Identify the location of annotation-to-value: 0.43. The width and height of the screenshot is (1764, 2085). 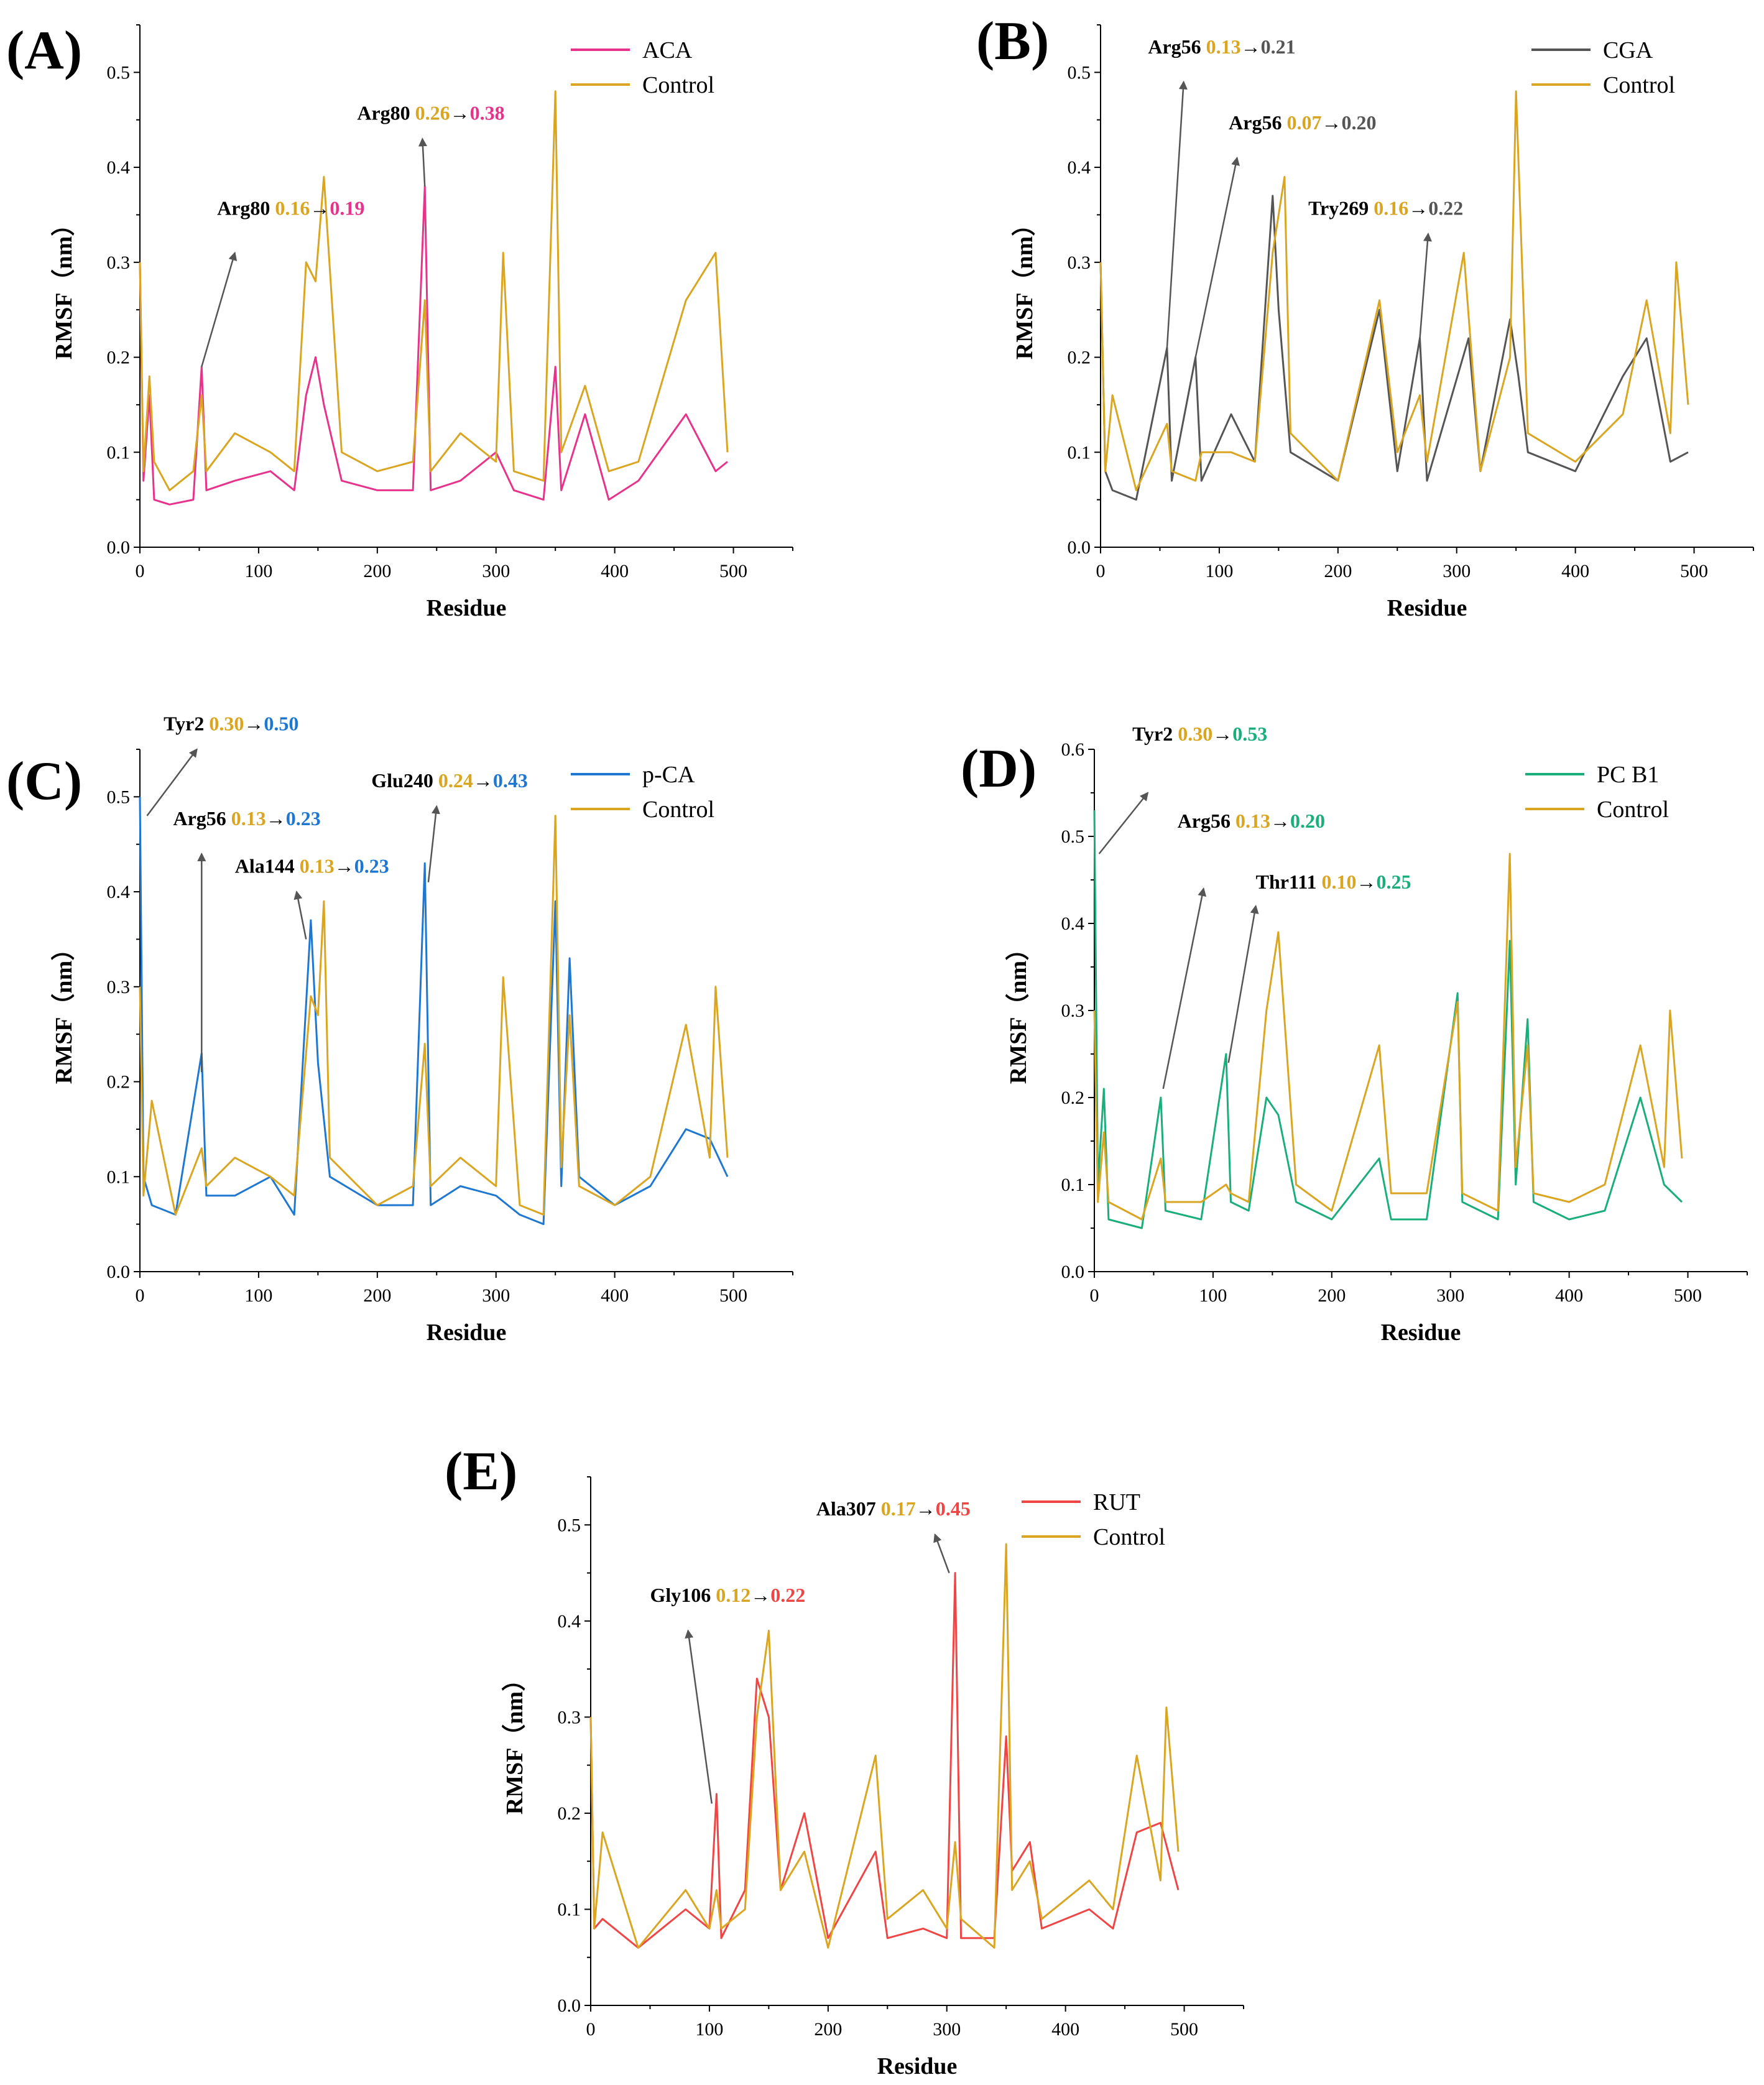
(511, 780).